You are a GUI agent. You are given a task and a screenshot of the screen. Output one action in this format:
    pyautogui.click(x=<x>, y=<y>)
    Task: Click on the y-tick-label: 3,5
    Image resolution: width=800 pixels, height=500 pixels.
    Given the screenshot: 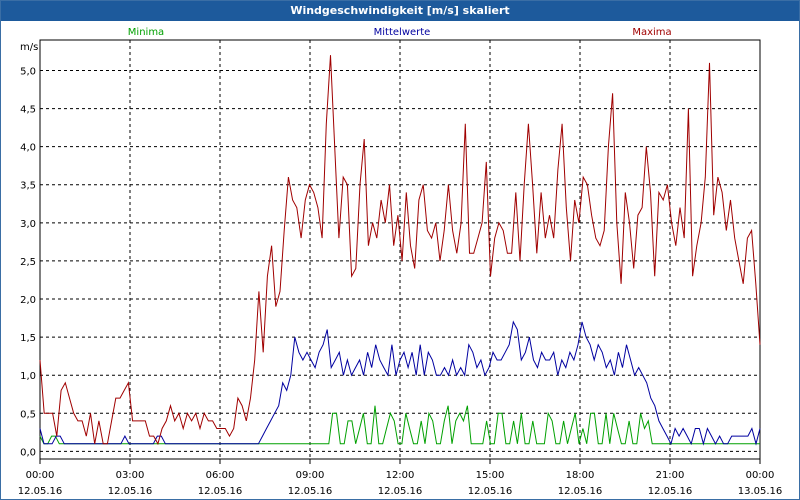 What is the action you would take?
    pyautogui.click(x=28, y=186)
    